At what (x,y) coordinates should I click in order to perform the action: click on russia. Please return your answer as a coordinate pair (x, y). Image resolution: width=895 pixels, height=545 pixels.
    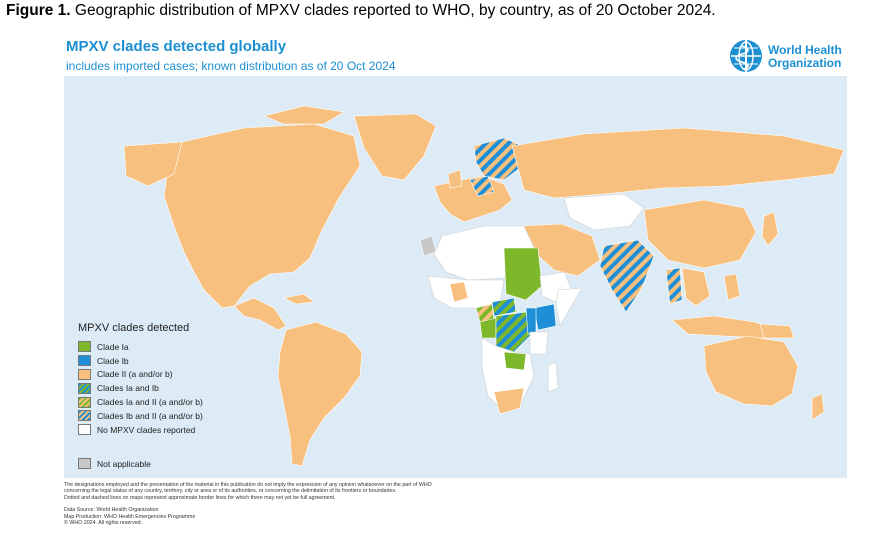
    Looking at the image, I should click on (678, 163).